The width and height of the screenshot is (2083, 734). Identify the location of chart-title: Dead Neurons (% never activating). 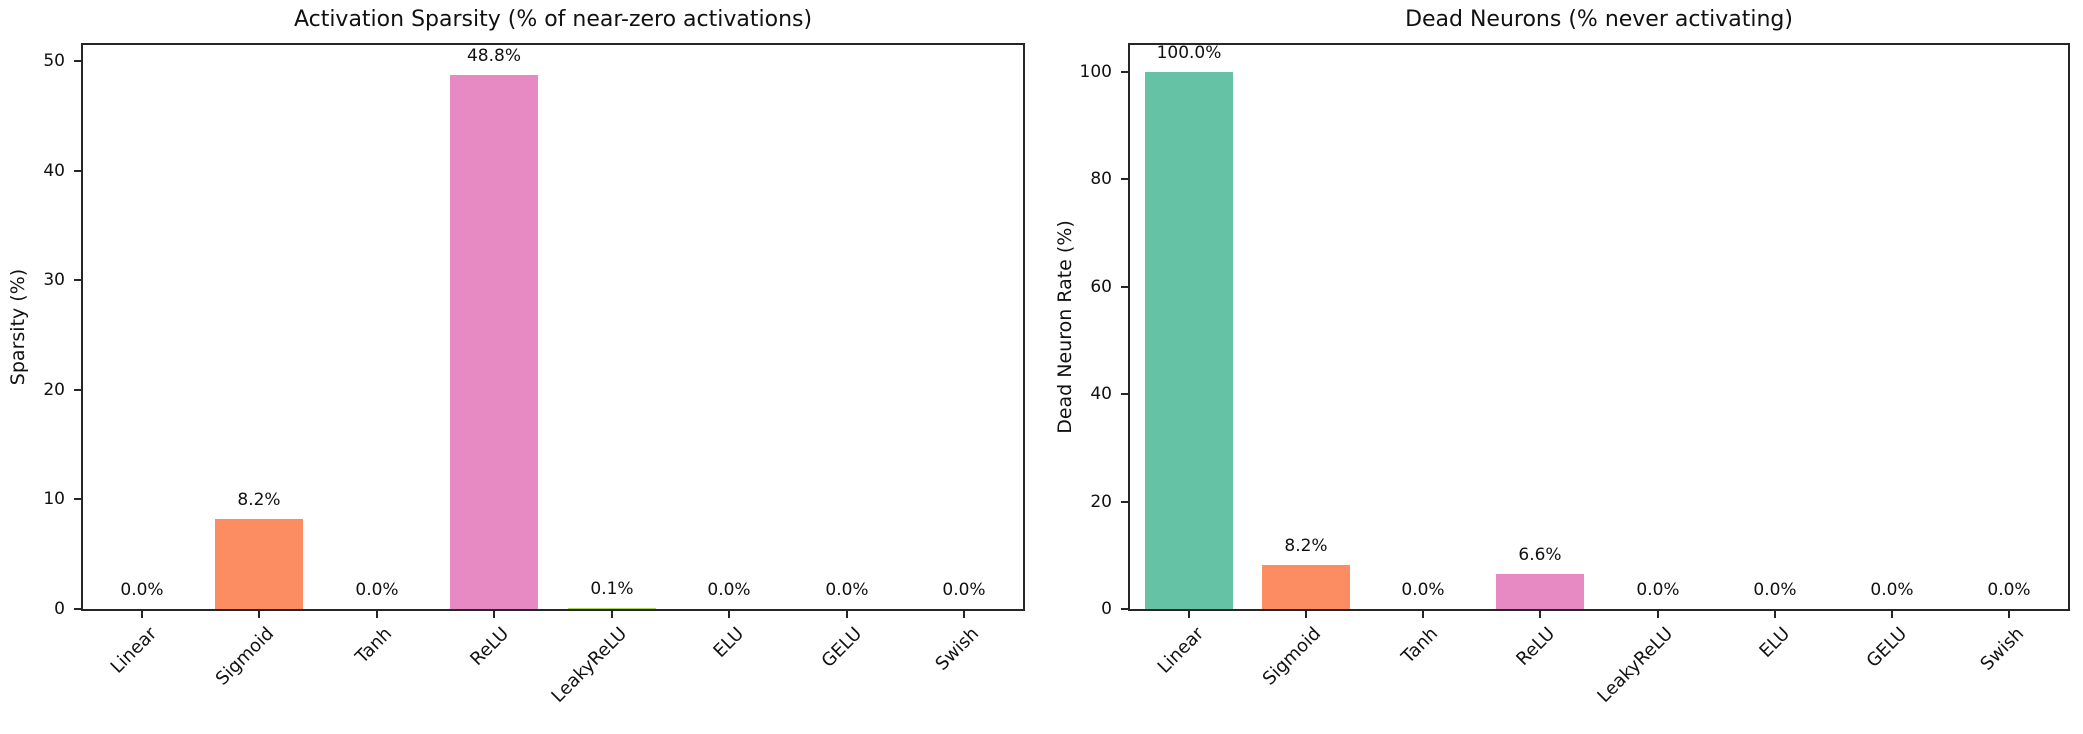
(1599, 19).